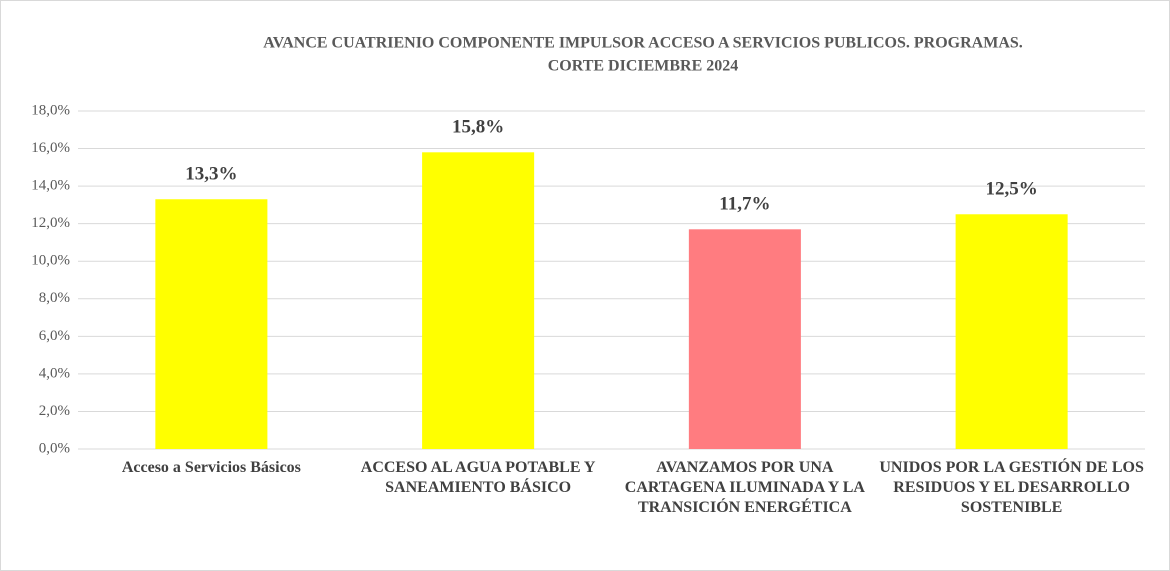  What do you see at coordinates (643, 66) in the screenshot?
I see `chart-title: CORTE DICIEMBRE 2024` at bounding box center [643, 66].